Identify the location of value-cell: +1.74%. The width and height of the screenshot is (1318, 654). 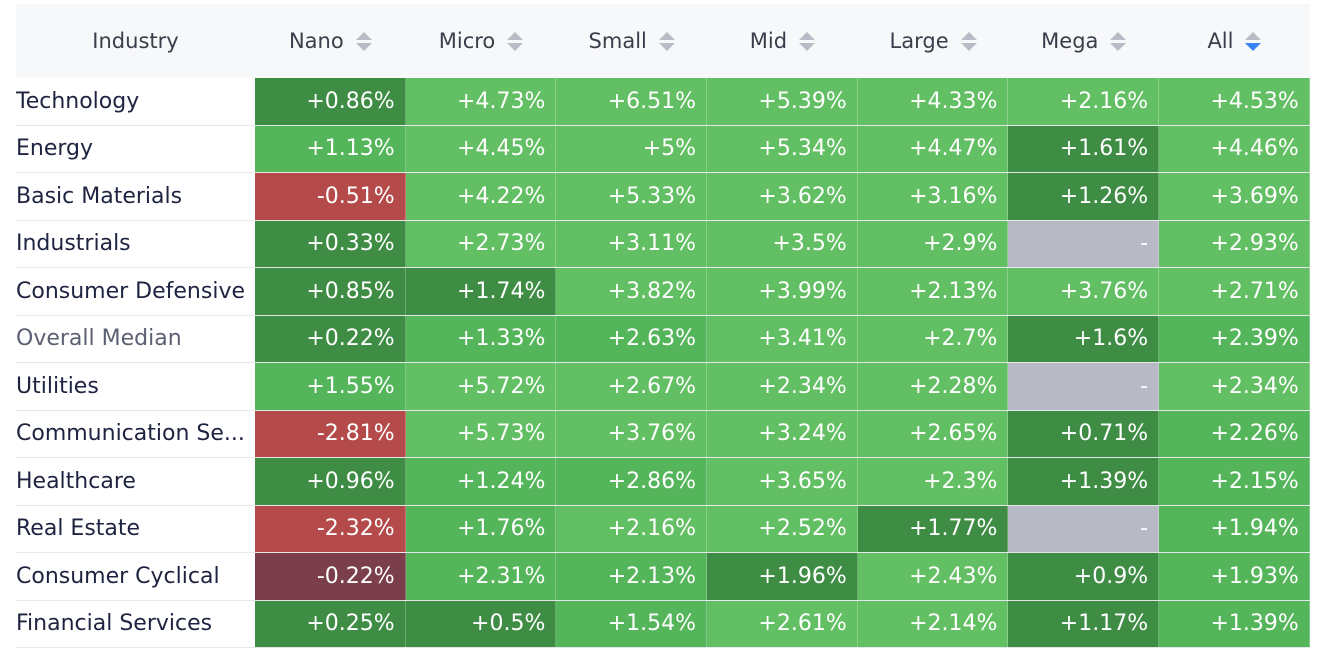
(481, 291).